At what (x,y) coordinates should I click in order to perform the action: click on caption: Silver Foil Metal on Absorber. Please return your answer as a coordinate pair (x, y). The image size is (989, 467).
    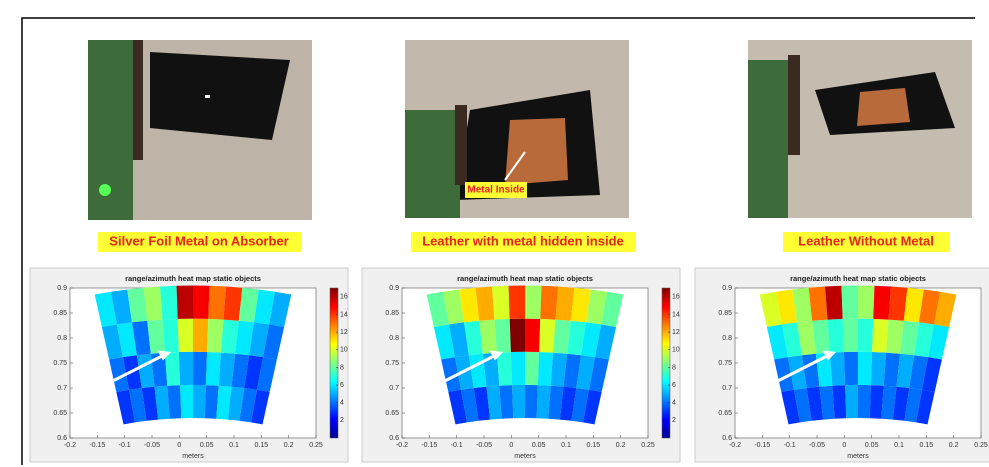
    Looking at the image, I should click on (198, 240).